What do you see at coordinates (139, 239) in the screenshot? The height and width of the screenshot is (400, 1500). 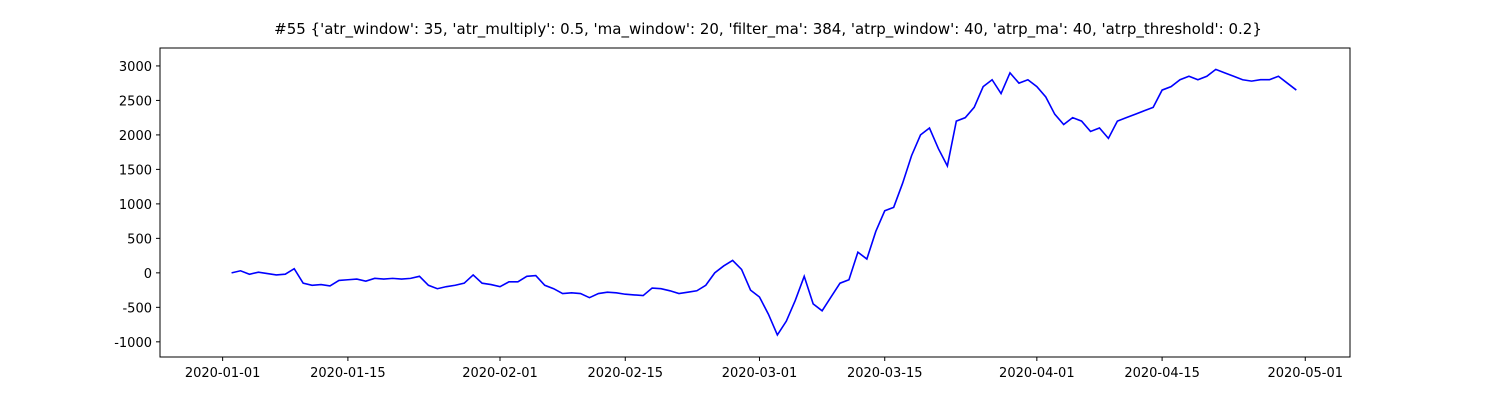 I see `y-tick-label: 500` at bounding box center [139, 239].